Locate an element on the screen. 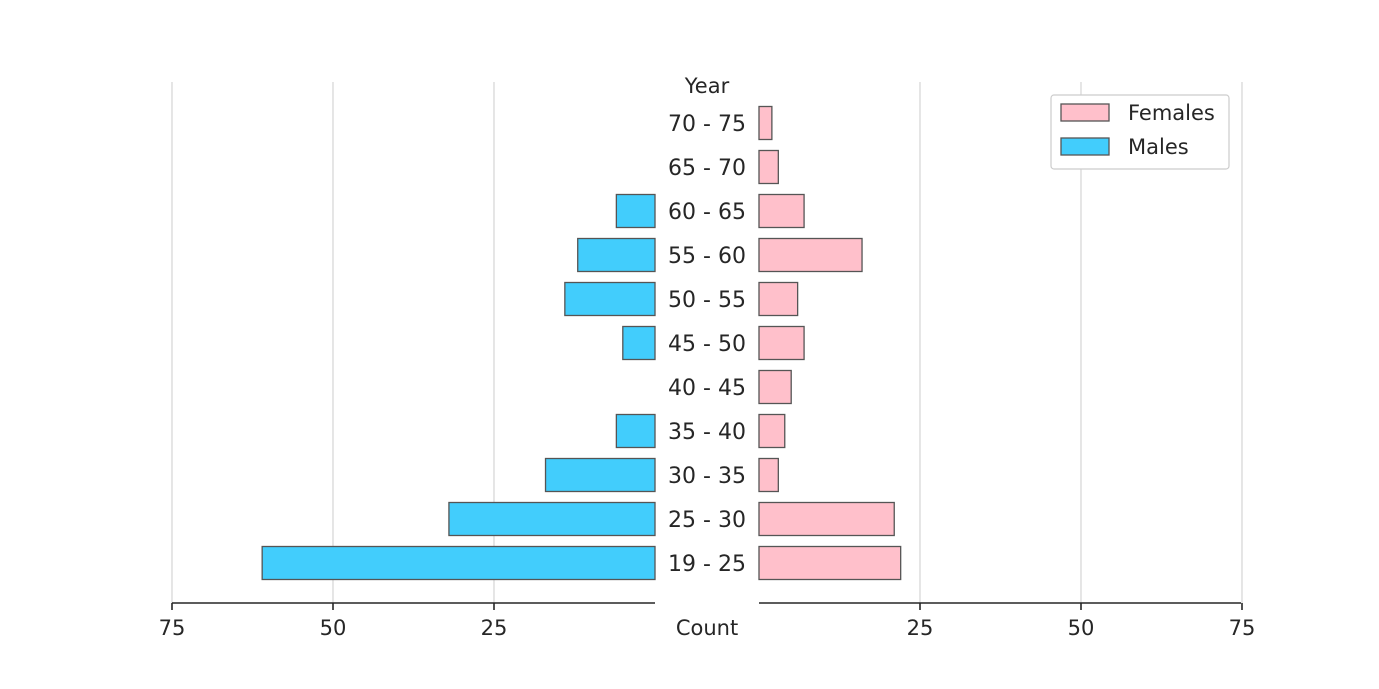  tick-label-right-75: 75 is located at coordinates (1242, 628).